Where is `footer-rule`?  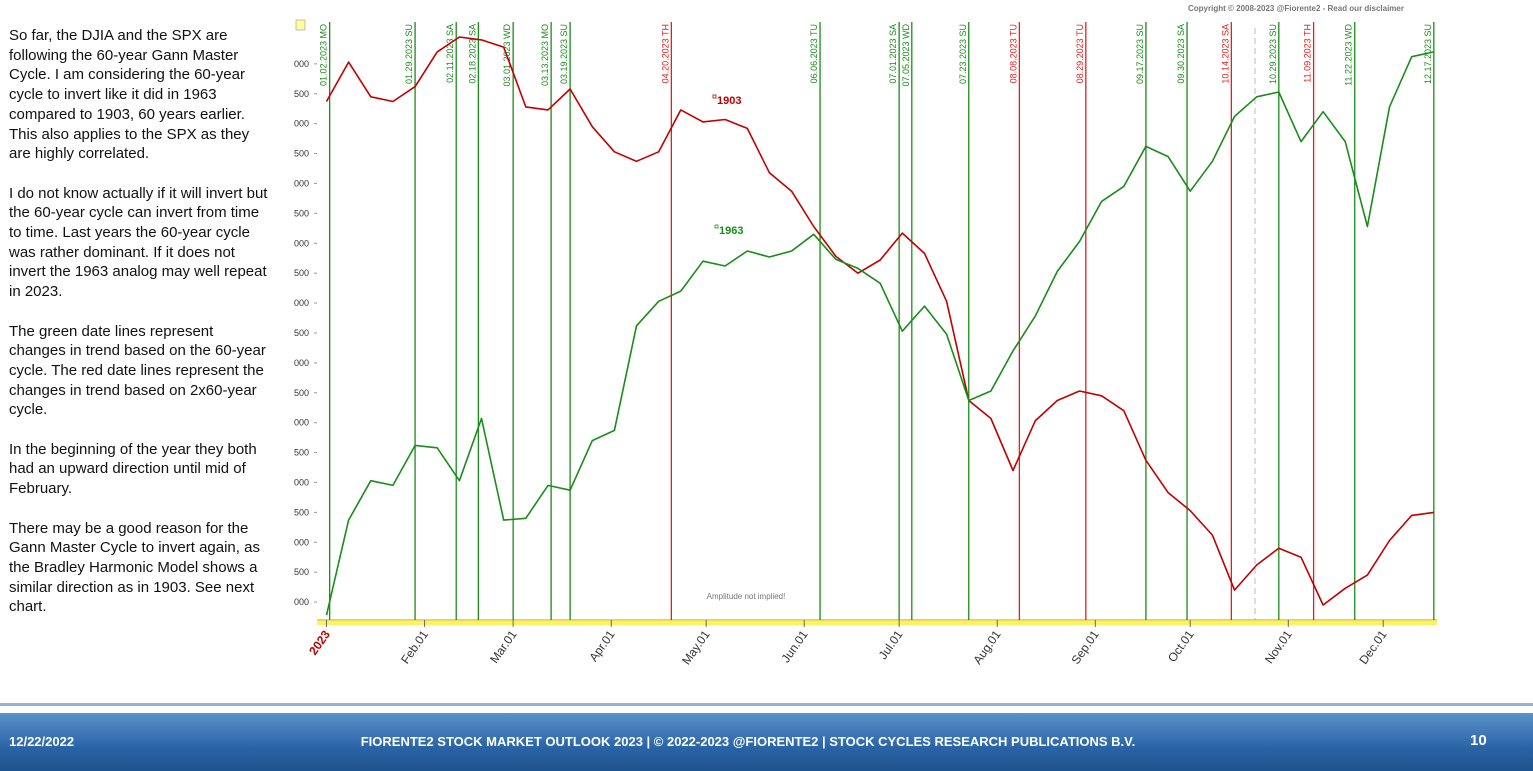 footer-rule is located at coordinates (766, 704).